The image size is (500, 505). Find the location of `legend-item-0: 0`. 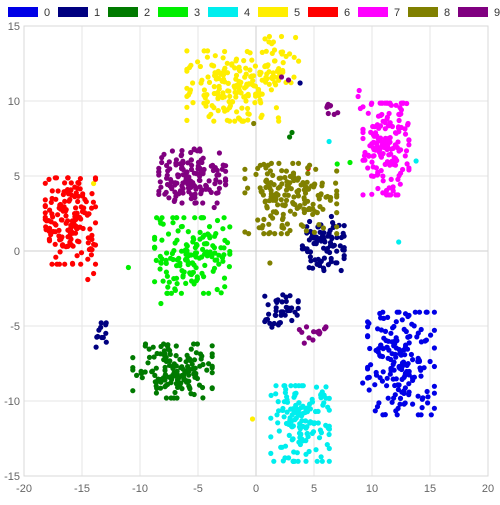

legend-item-0: 0 is located at coordinates (29, 13).